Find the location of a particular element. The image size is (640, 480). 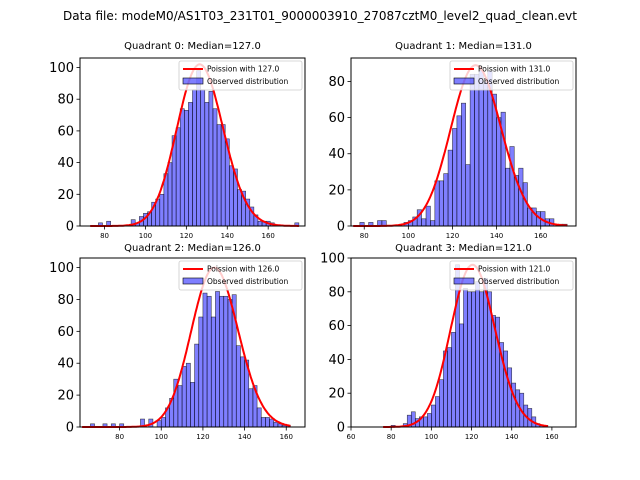

legend: Poission with 121.0 Observed distribution is located at coordinates (511, 275).